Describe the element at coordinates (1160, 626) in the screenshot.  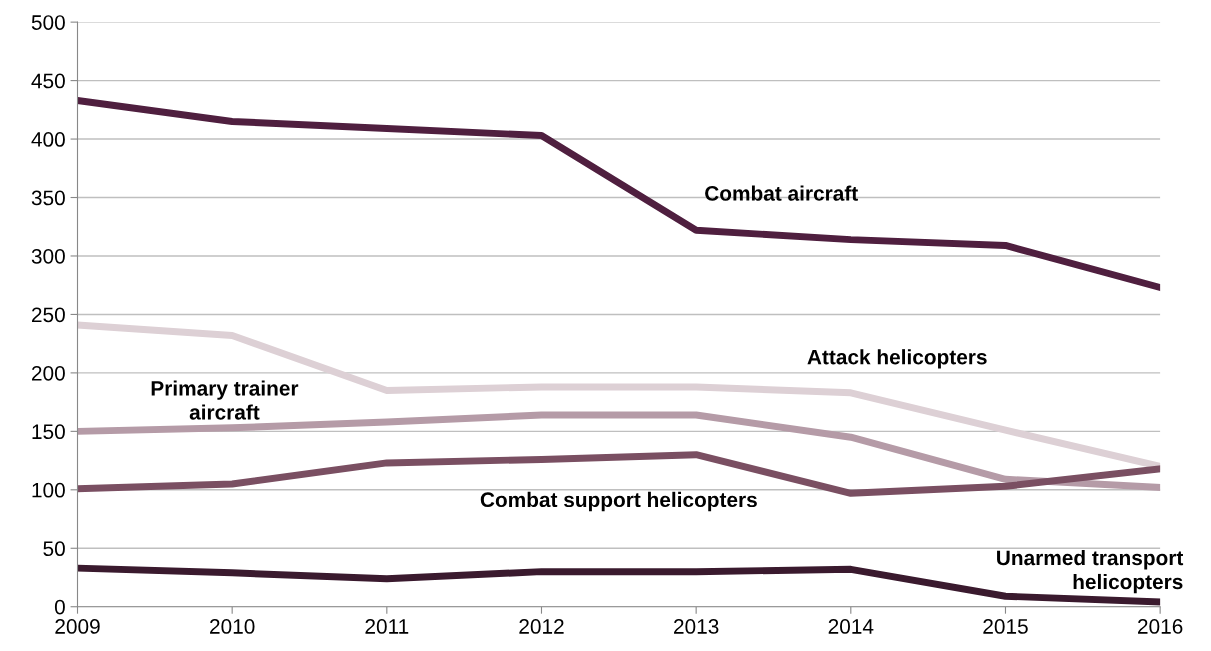
I see `x-tick-label: 2016` at that location.